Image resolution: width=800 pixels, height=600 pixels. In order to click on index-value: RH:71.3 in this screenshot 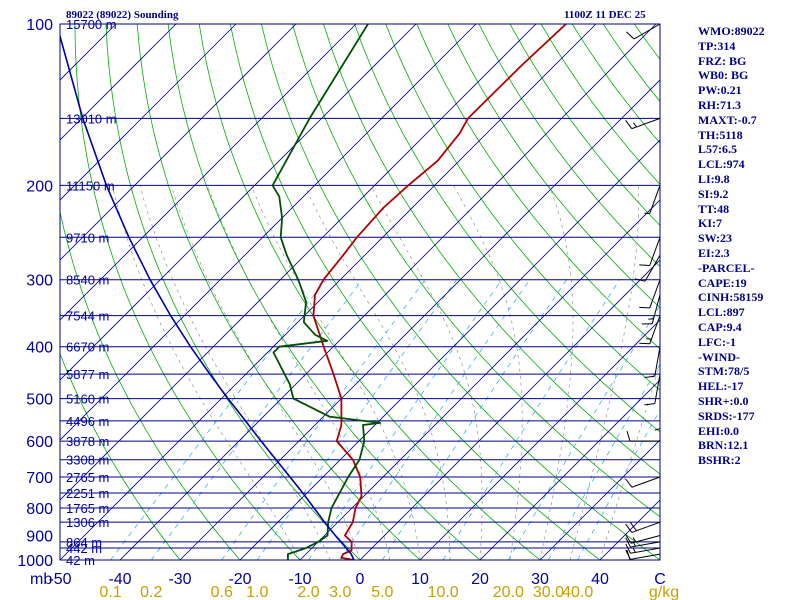, I will do `click(719, 104)`.